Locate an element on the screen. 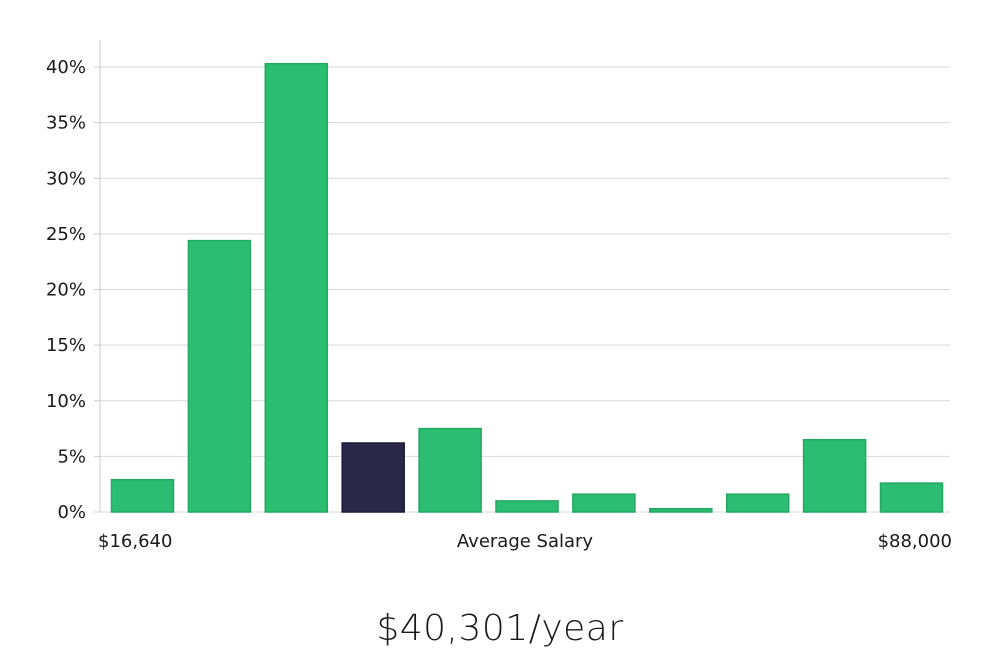 The image size is (1000, 660). y-tick-label: 15% is located at coordinates (66, 345).